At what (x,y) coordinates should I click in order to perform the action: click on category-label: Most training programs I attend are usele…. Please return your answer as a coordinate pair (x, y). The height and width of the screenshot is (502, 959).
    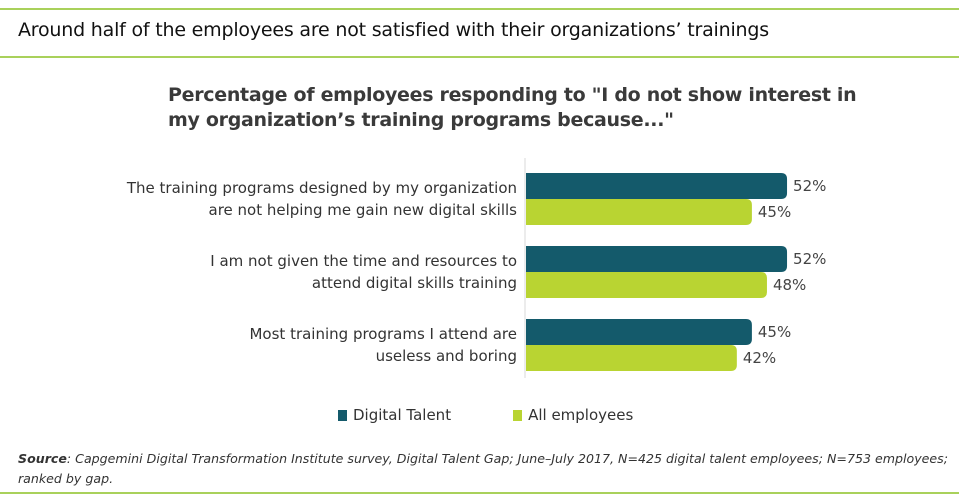
    Looking at the image, I should click on (383, 345).